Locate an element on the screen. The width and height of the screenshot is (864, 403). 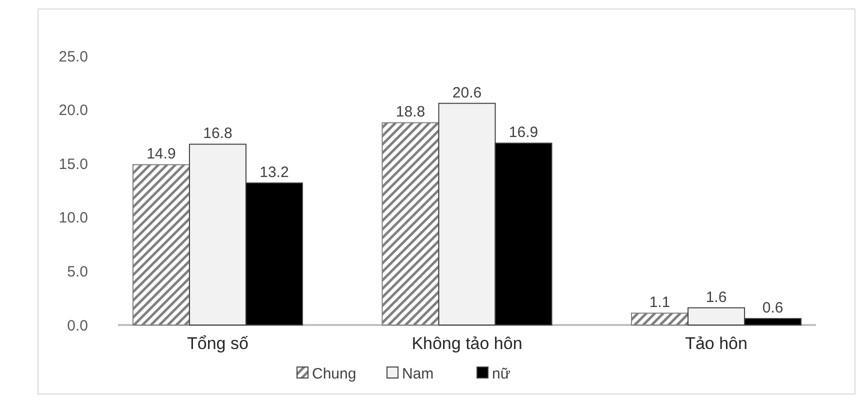
y-tick-label: 20.0 is located at coordinates (73, 111).